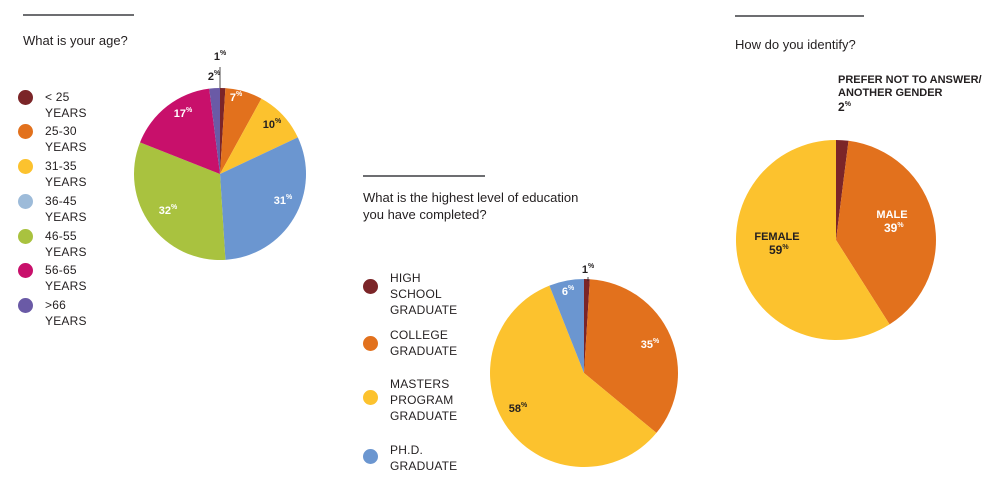  Describe the element at coordinates (776, 237) in the screenshot. I see `slice-category-label: FEMALE` at that location.